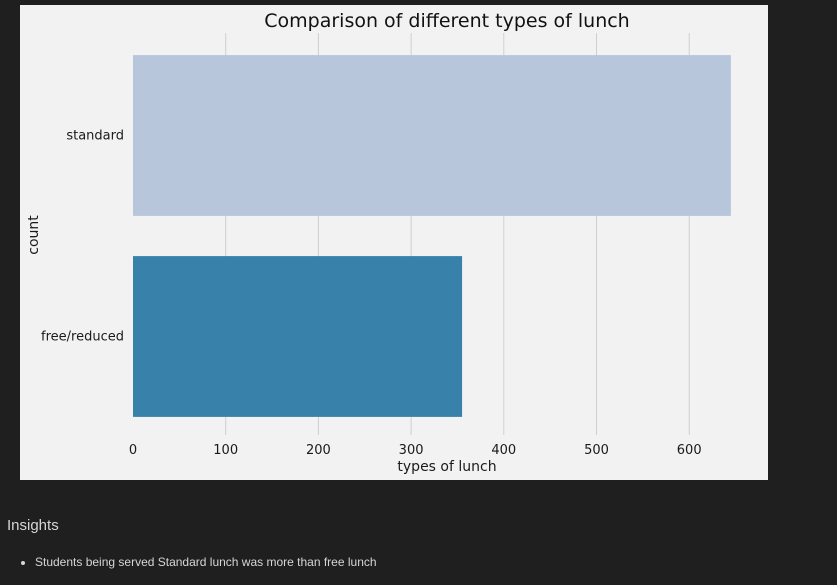 The image size is (837, 585). Describe the element at coordinates (503, 450) in the screenshot. I see `x-tick-label: 400` at that location.